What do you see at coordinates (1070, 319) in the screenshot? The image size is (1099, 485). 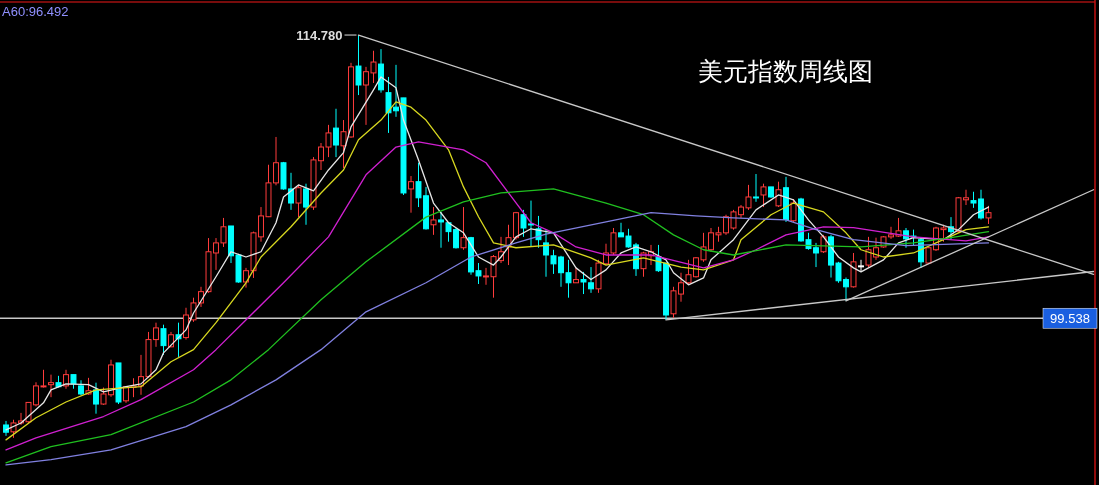 I see `annotation: 99.538` at bounding box center [1070, 319].